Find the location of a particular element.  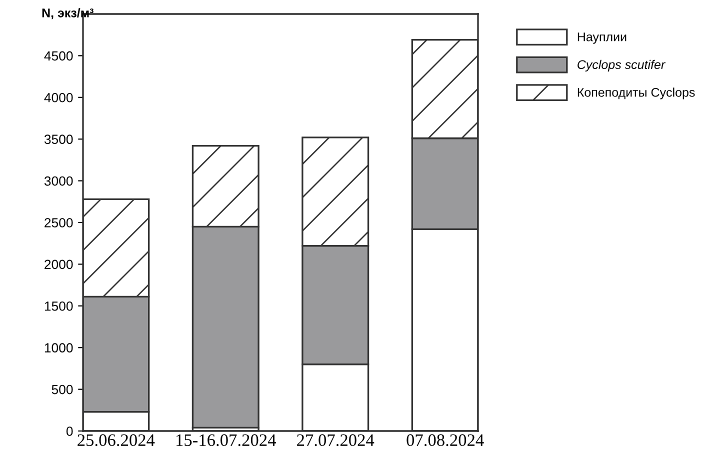

y-tick-label: 1500 is located at coordinates (58, 306).